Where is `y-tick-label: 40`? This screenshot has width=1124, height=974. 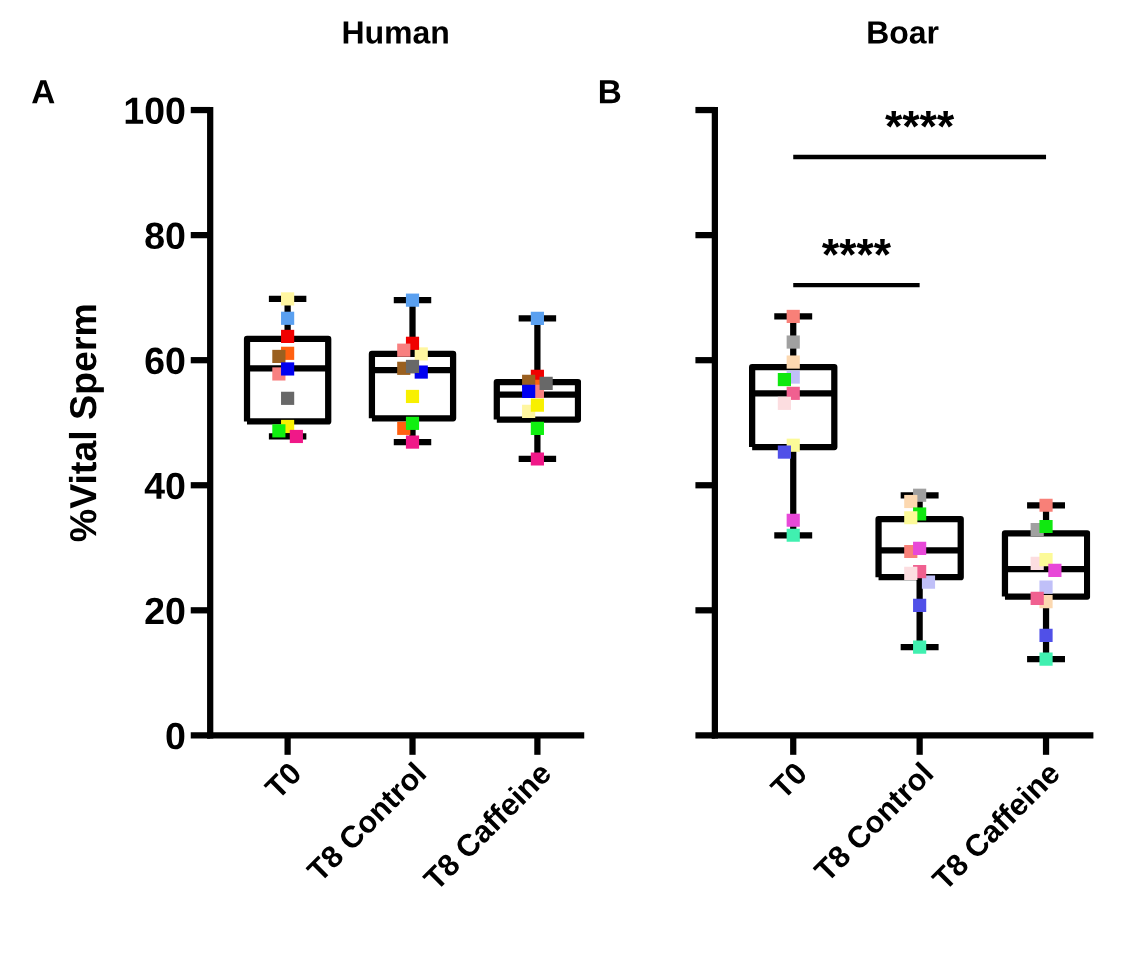
y-tick-label: 40 is located at coordinates (164, 486).